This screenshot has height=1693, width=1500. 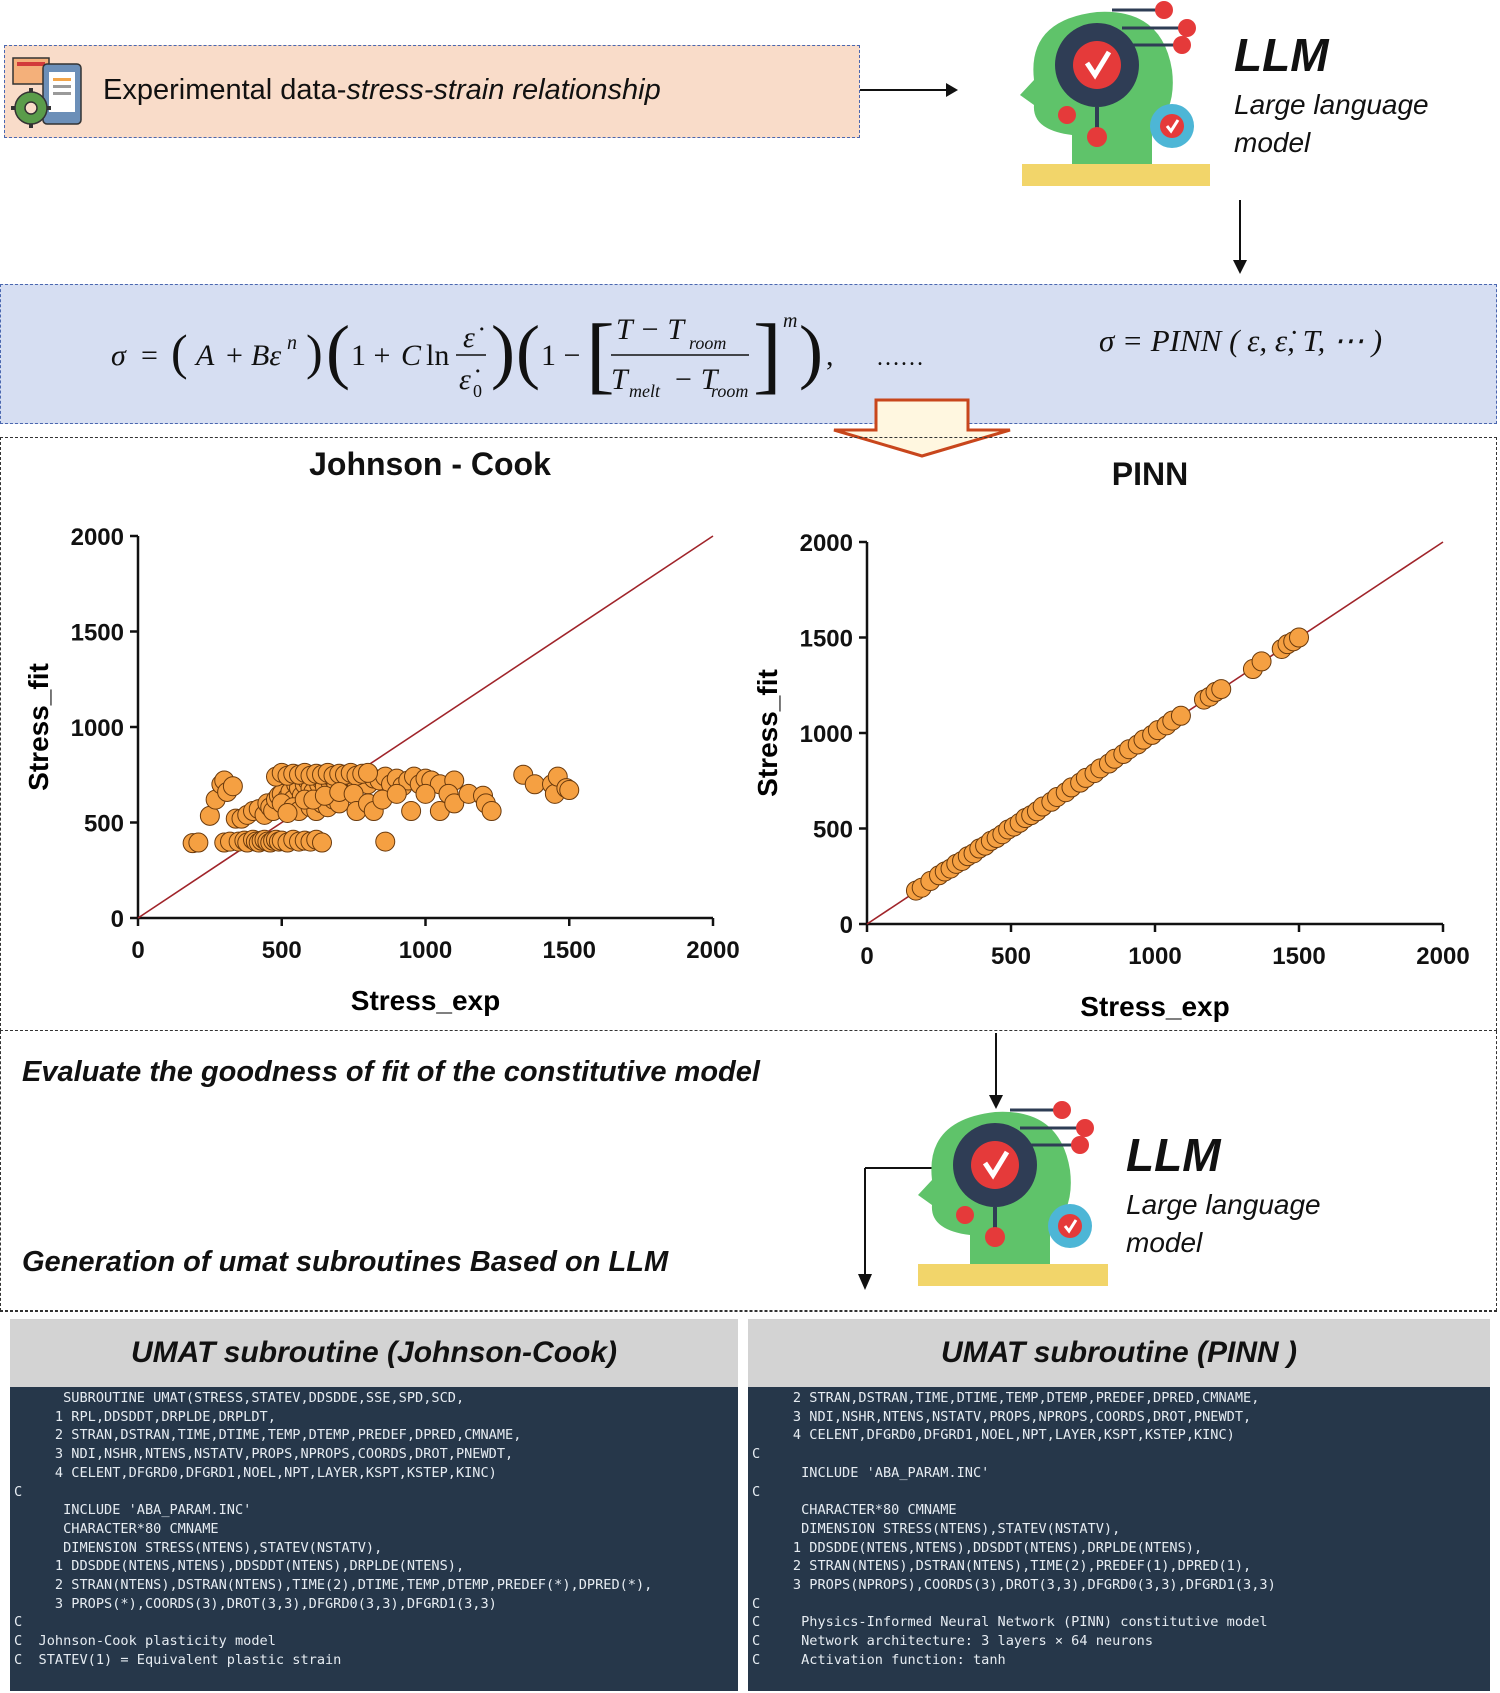 What do you see at coordinates (1150, 474) in the screenshot?
I see `pinn-plot-title: PINN` at bounding box center [1150, 474].